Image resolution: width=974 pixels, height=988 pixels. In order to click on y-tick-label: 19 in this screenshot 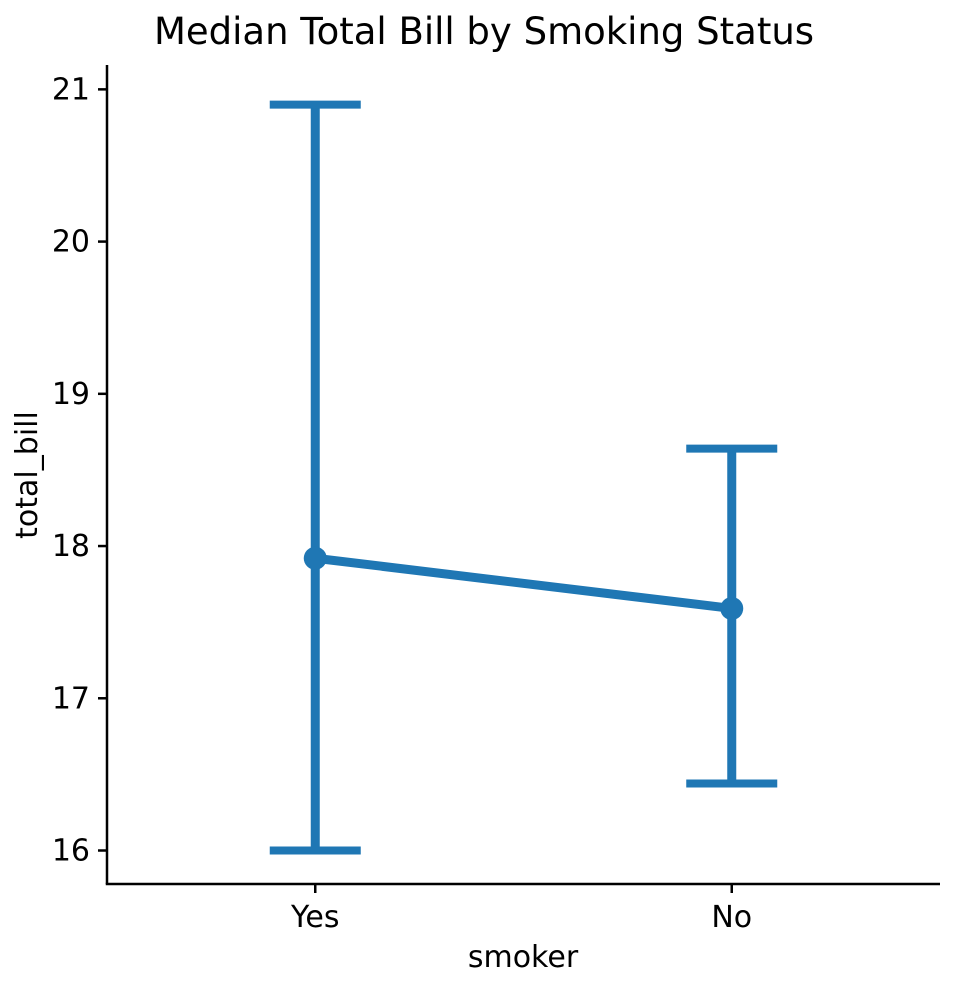, I will do `click(71, 394)`.